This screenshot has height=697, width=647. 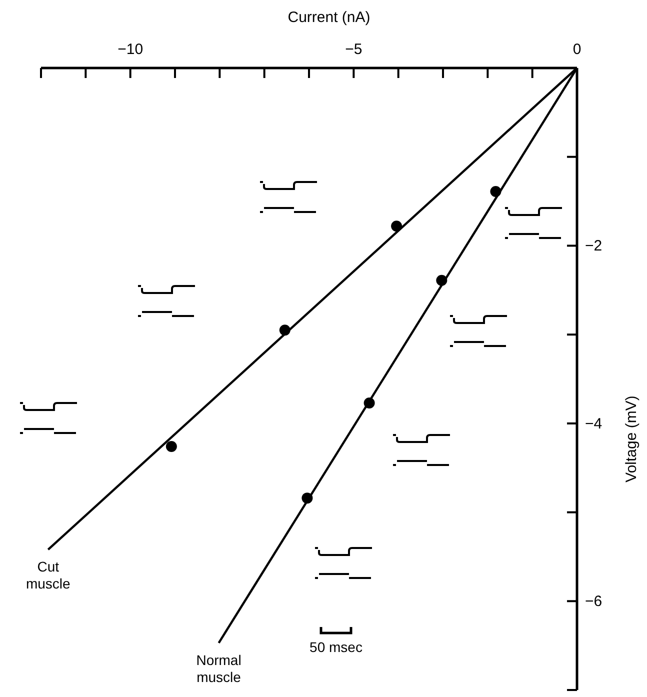 I want to click on x-tick-label: −10, so click(x=131, y=49).